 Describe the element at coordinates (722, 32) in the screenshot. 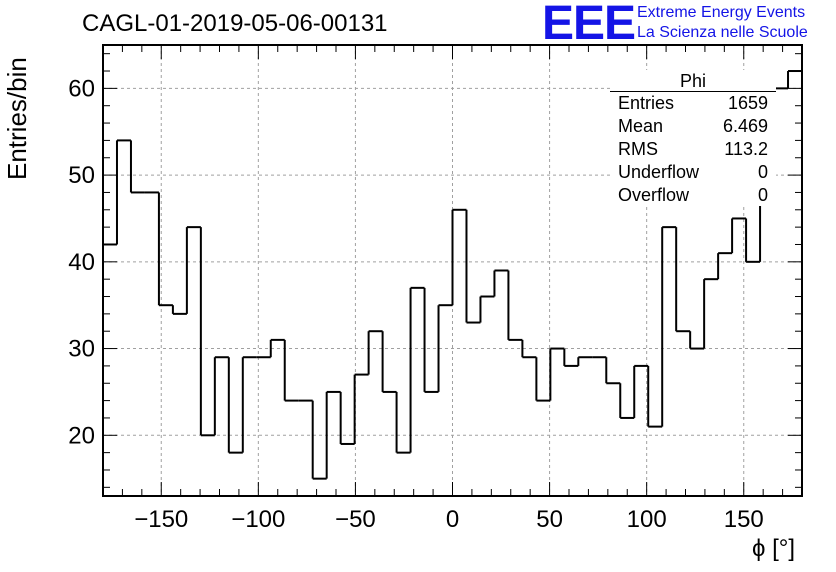

I see `logo-line-2: La Scienza nelle Scuole` at that location.